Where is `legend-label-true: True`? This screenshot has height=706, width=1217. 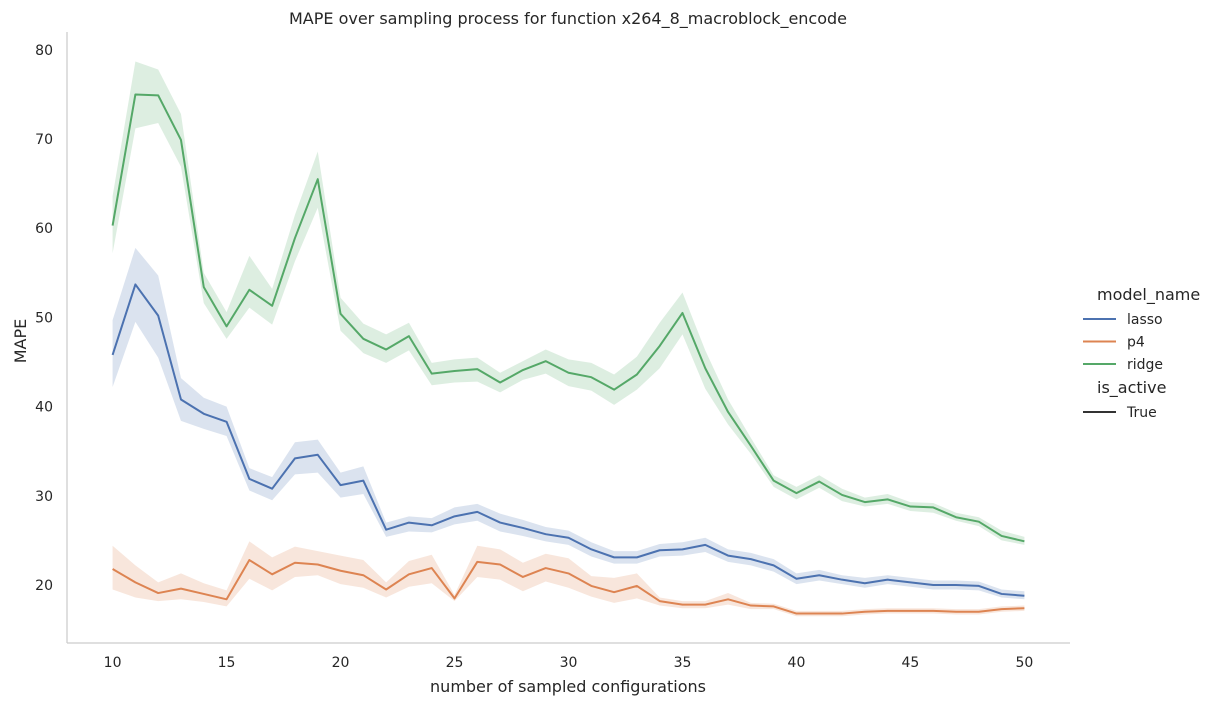 legend-label-true: True is located at coordinates (1141, 413).